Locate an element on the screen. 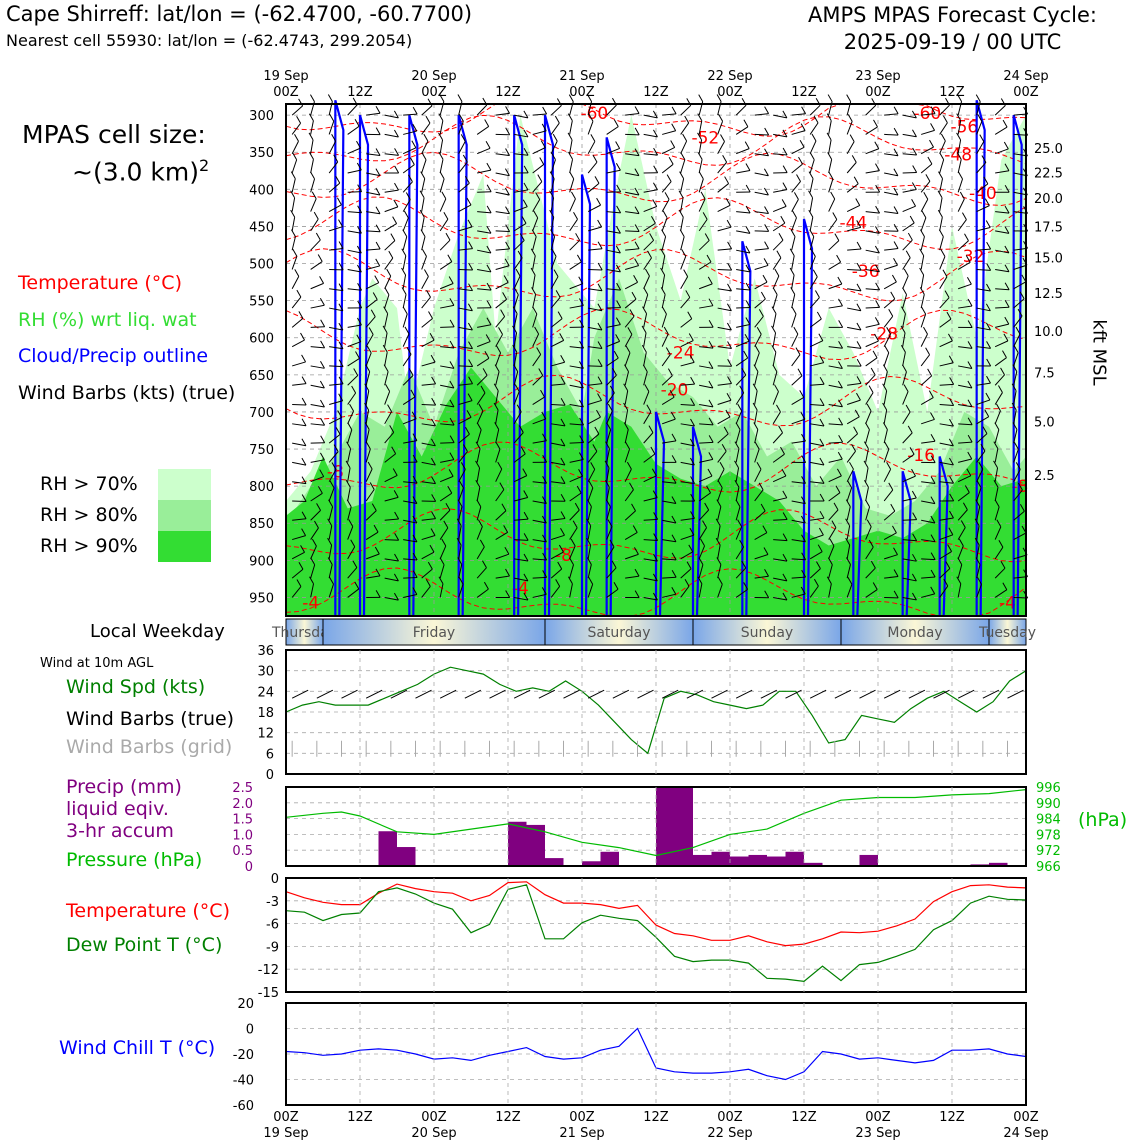  cloud-outline is located at coordinates (413, 365).